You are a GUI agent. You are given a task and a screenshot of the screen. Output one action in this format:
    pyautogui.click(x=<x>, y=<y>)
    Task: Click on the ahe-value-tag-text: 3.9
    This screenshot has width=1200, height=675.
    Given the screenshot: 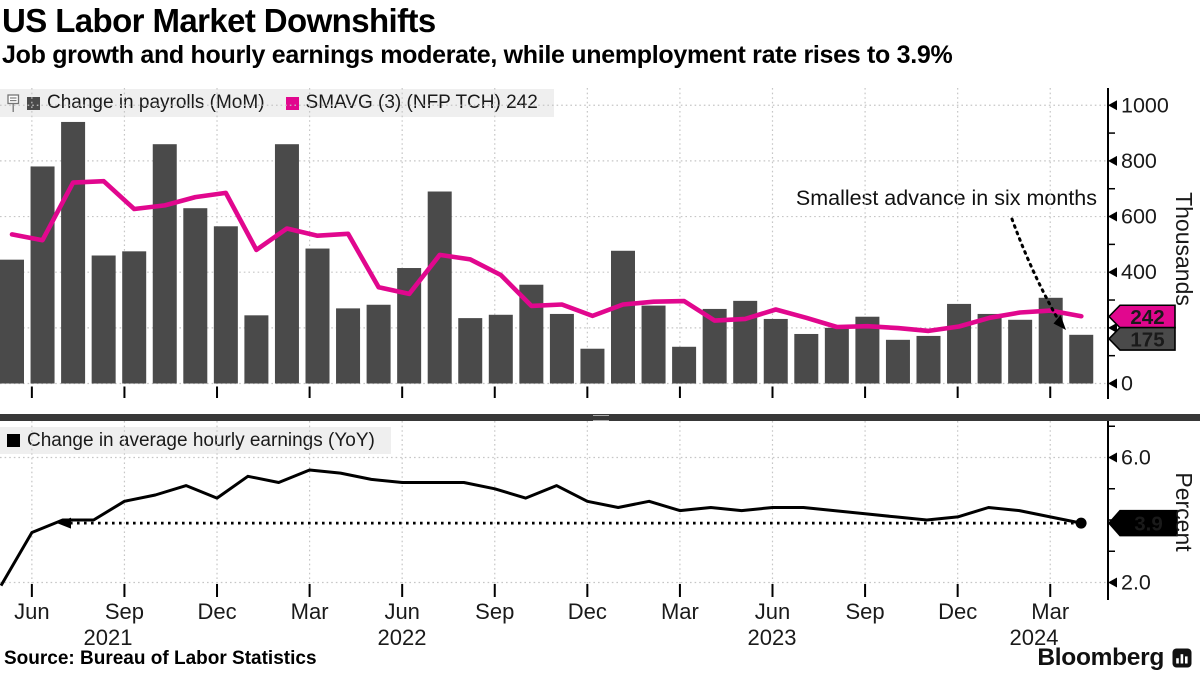 What is the action you would take?
    pyautogui.click(x=1148, y=524)
    